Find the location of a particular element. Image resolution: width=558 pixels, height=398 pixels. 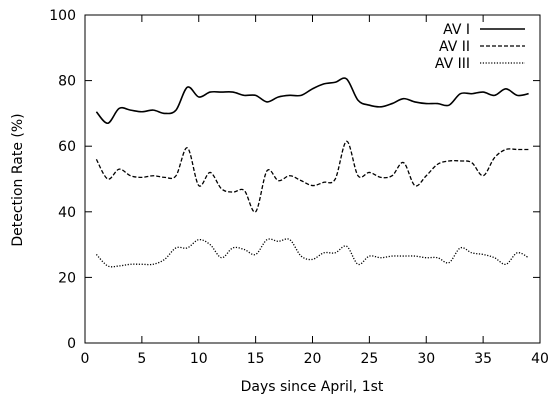

x-tick-label: 0 is located at coordinates (85, 359).